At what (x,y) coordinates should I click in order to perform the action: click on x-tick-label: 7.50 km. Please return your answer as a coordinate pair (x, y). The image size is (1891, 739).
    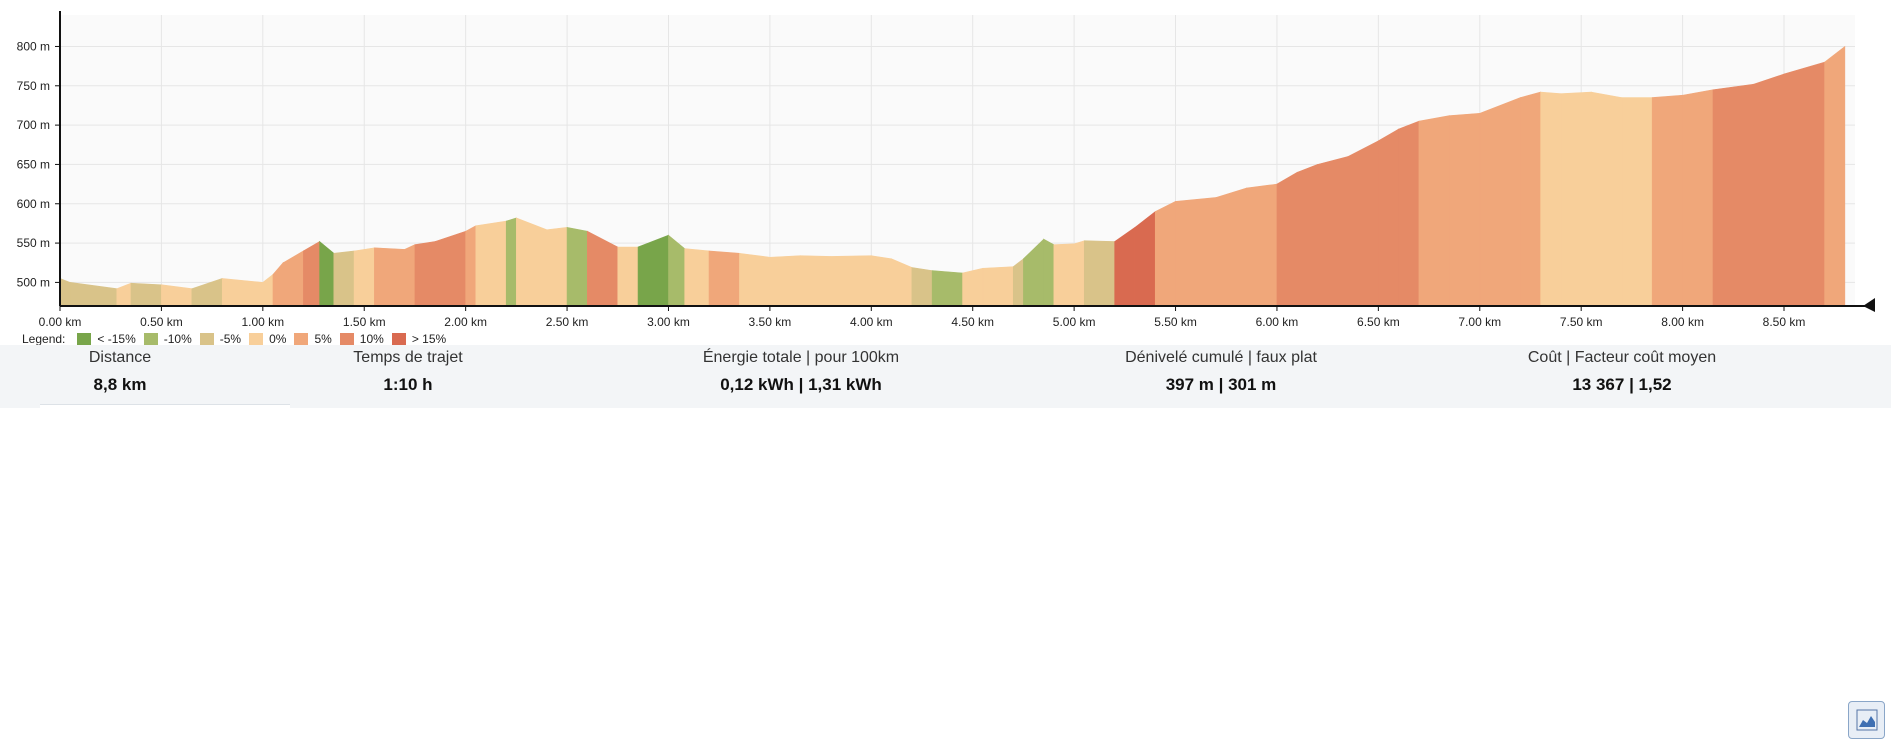
    Looking at the image, I should click on (1581, 322).